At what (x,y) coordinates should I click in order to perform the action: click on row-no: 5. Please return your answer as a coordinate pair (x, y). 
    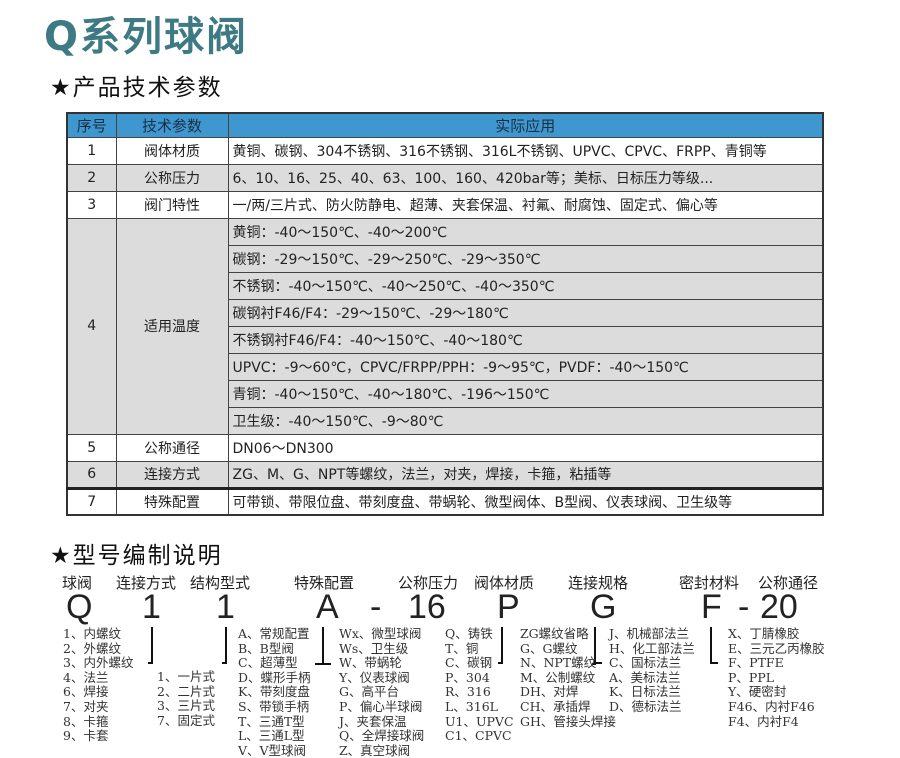
    Looking at the image, I should click on (91, 447).